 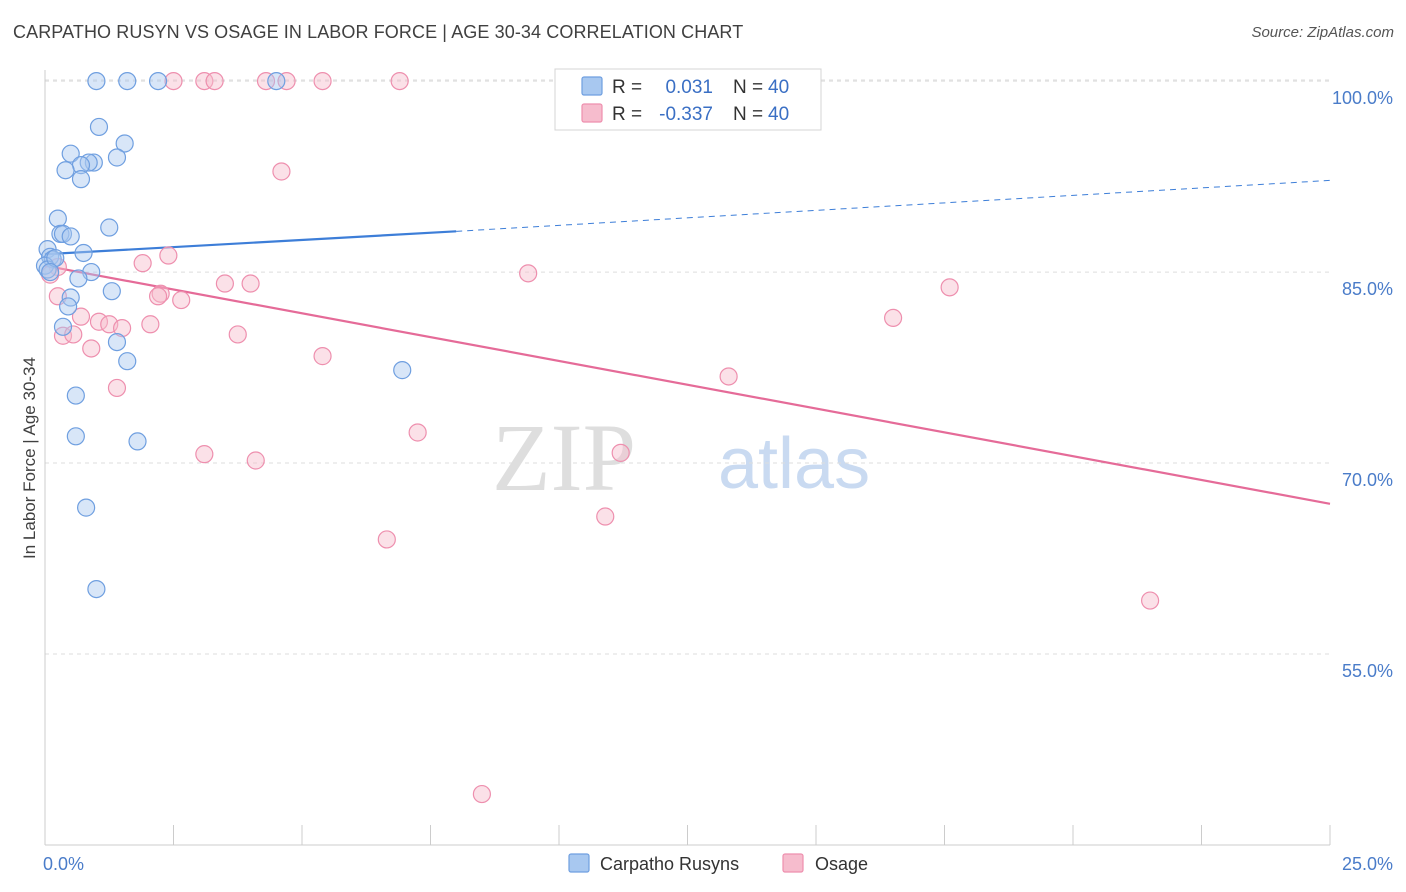 I want to click on y-tick-label: 100.0%, so click(x=1362, y=98).